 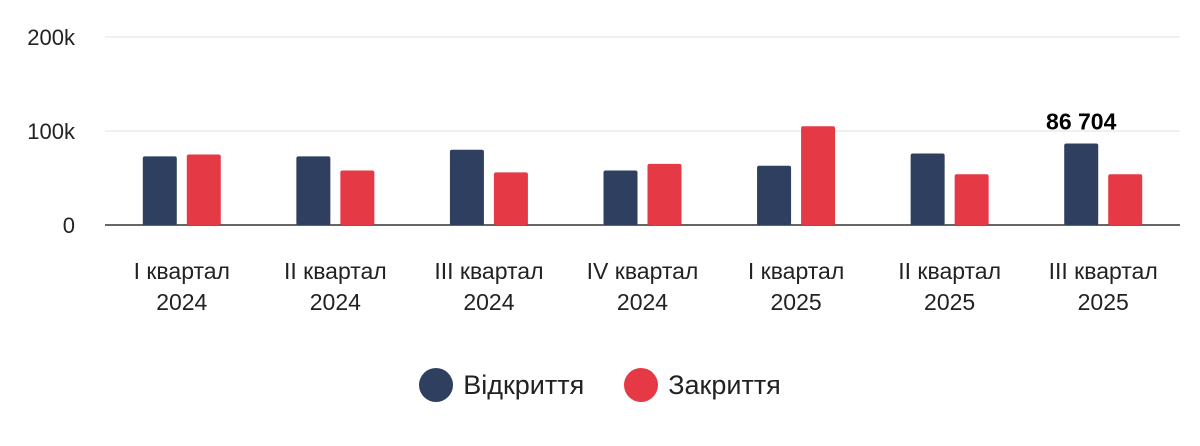 I want to click on legend-label-opening: Відкриття, so click(x=524, y=384).